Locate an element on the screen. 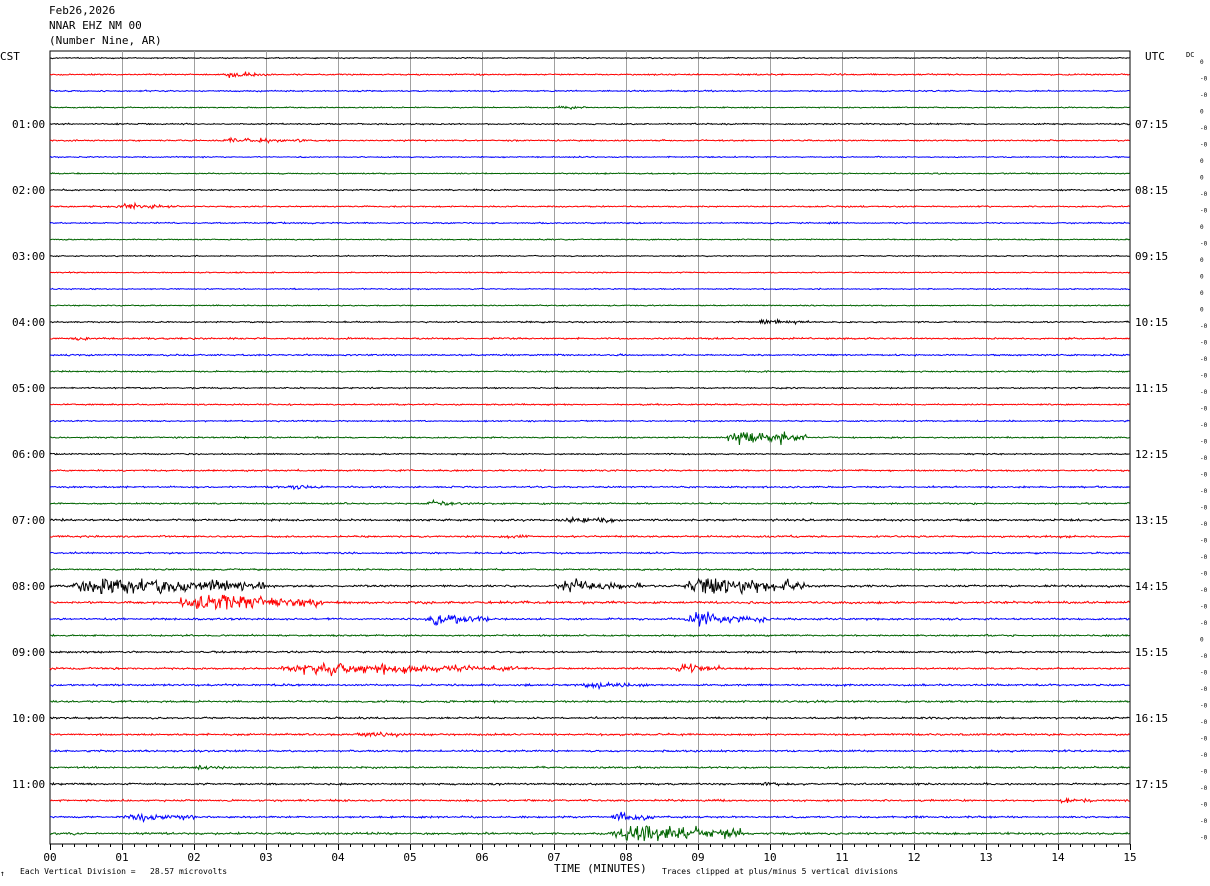  utc-hour-label: 15:15 is located at coordinates (1151, 652).